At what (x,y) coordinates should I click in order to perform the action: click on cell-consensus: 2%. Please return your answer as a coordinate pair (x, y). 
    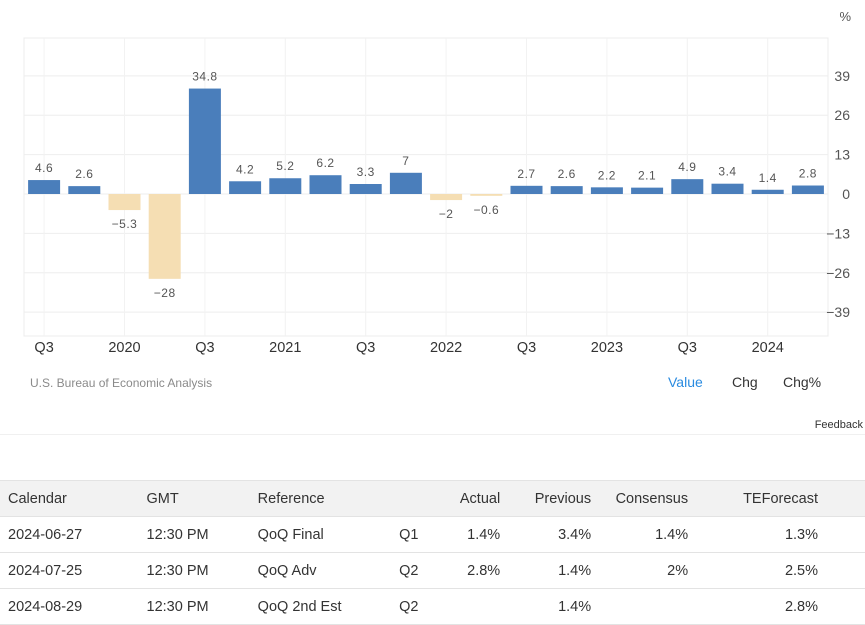
    Looking at the image, I should click on (640, 570).